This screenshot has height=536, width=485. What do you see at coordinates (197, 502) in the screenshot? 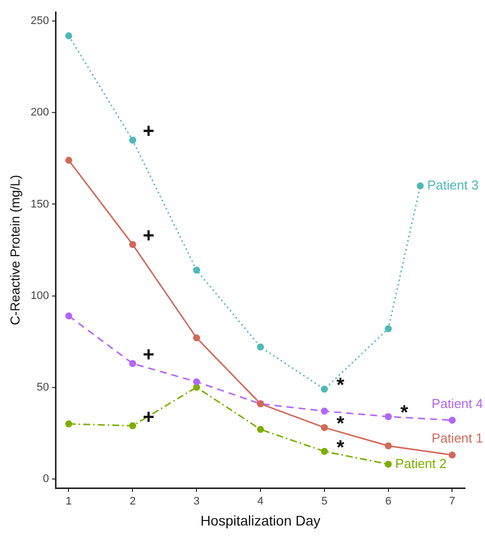
I see `x-tick-label: 3` at bounding box center [197, 502].